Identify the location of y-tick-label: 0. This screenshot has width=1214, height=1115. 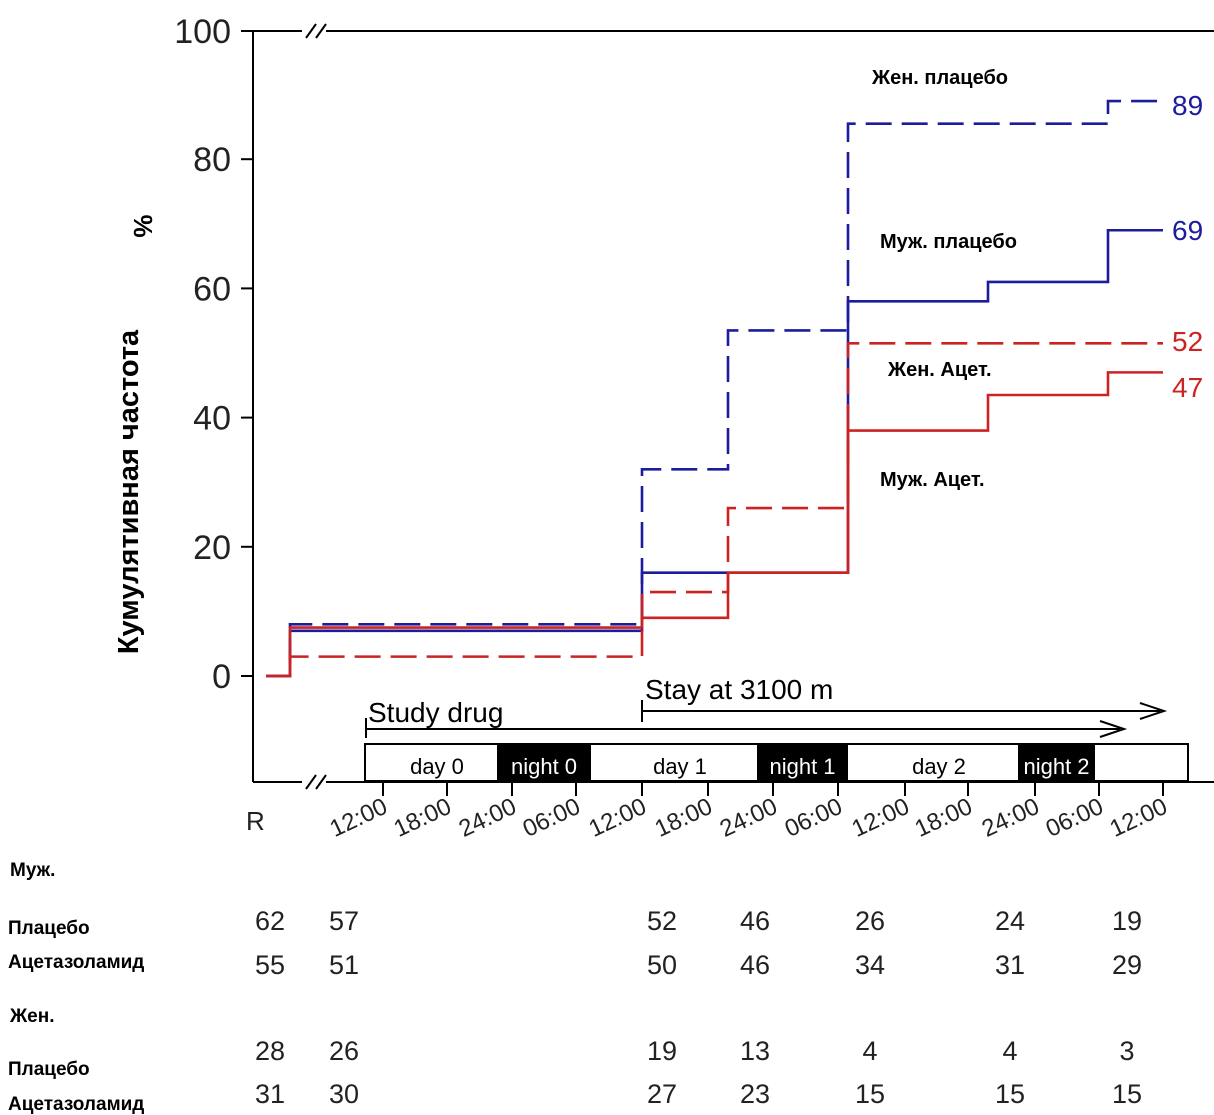
(221, 677).